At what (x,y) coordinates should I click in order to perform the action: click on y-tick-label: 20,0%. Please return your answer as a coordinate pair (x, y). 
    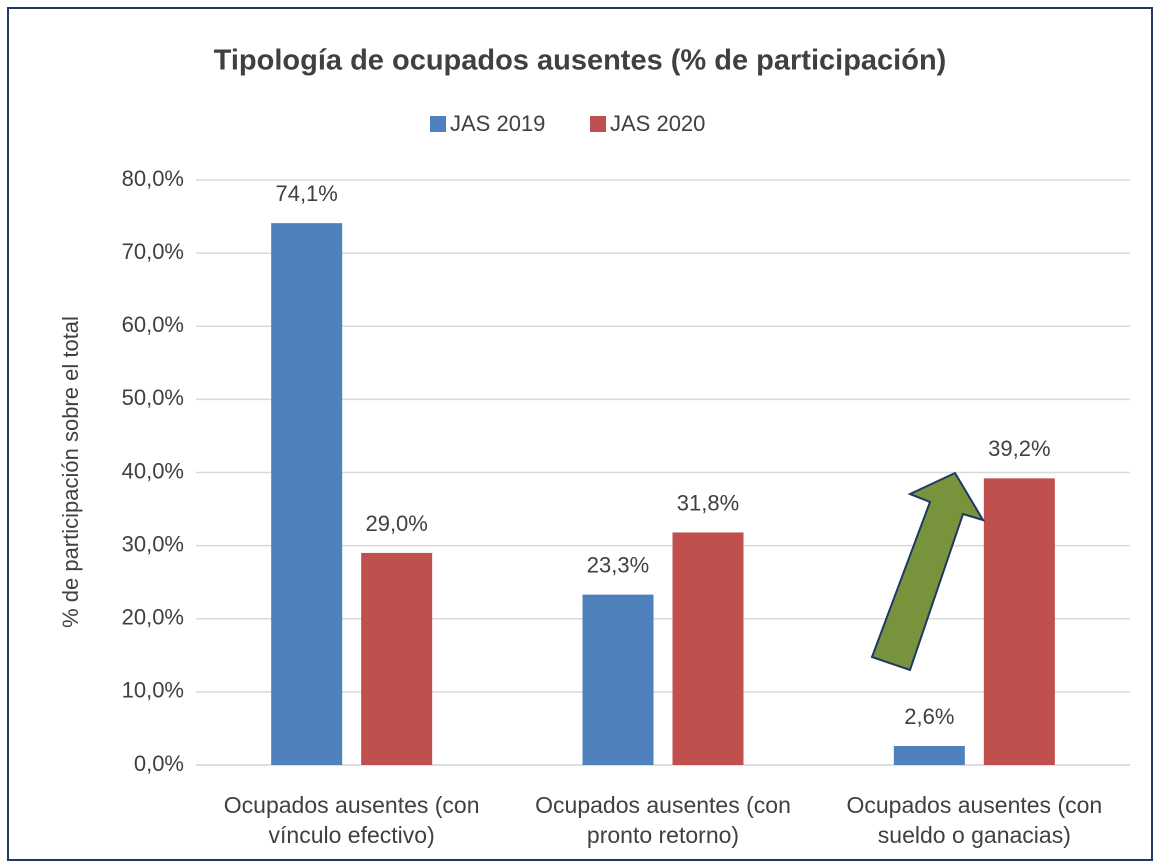
    Looking at the image, I should click on (153, 617).